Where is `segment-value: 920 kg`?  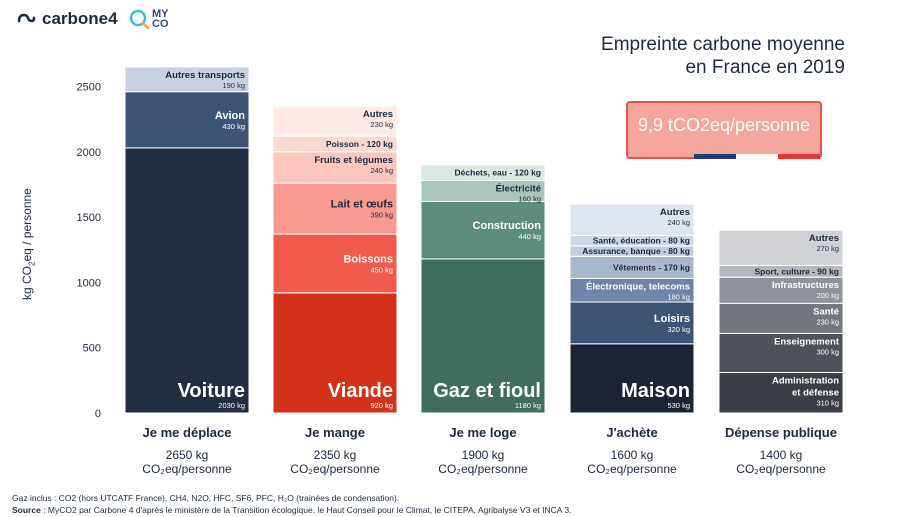
segment-value: 920 kg is located at coordinates (381, 405).